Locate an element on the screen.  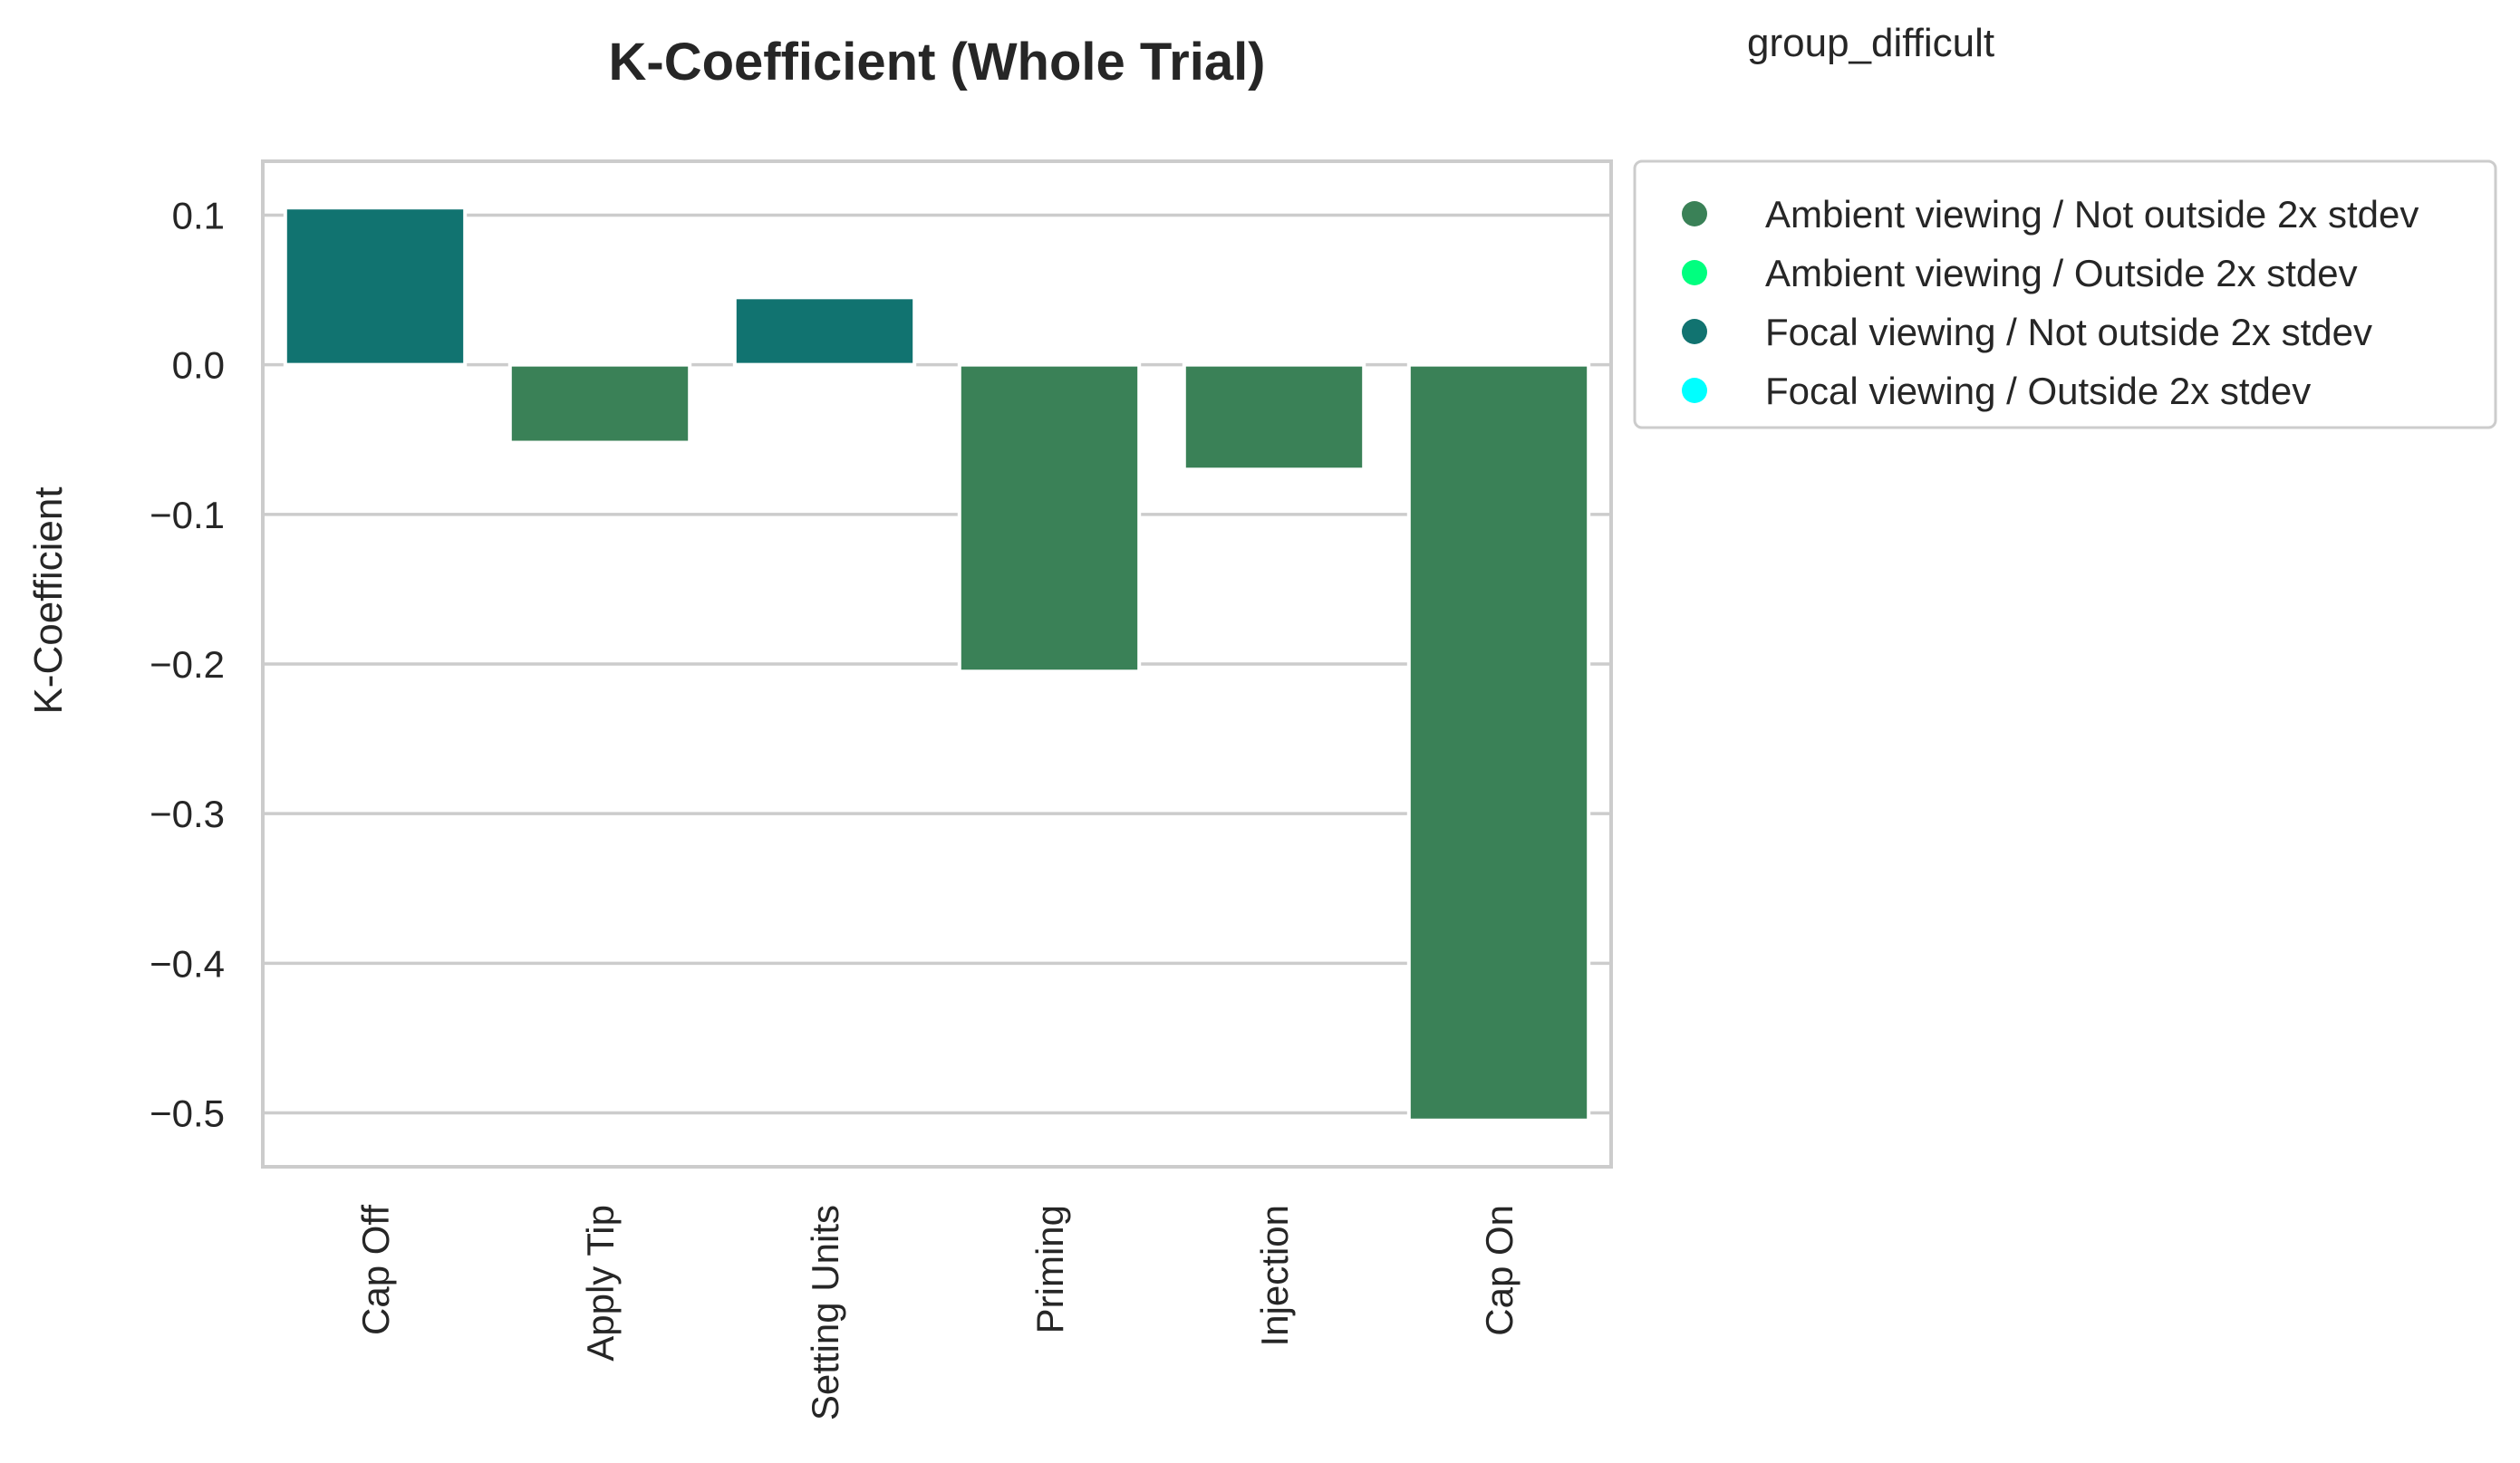
bar-apply-tip is located at coordinates (599, 404).